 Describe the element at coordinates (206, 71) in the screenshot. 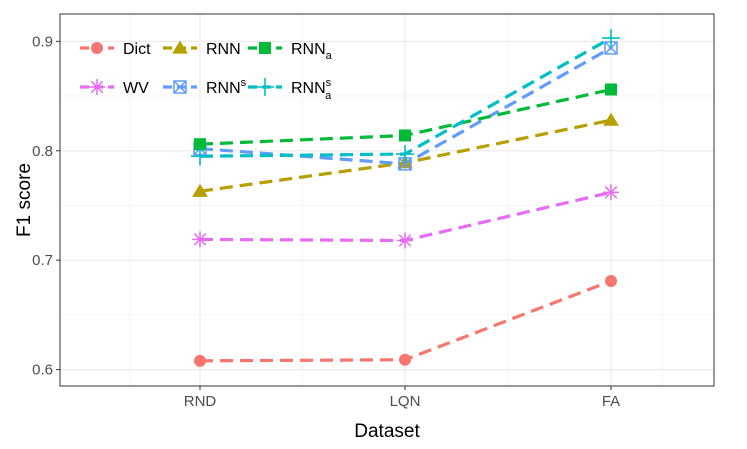

I see `legend: Dict WV RNN RNNs RNNa RNNs a` at that location.